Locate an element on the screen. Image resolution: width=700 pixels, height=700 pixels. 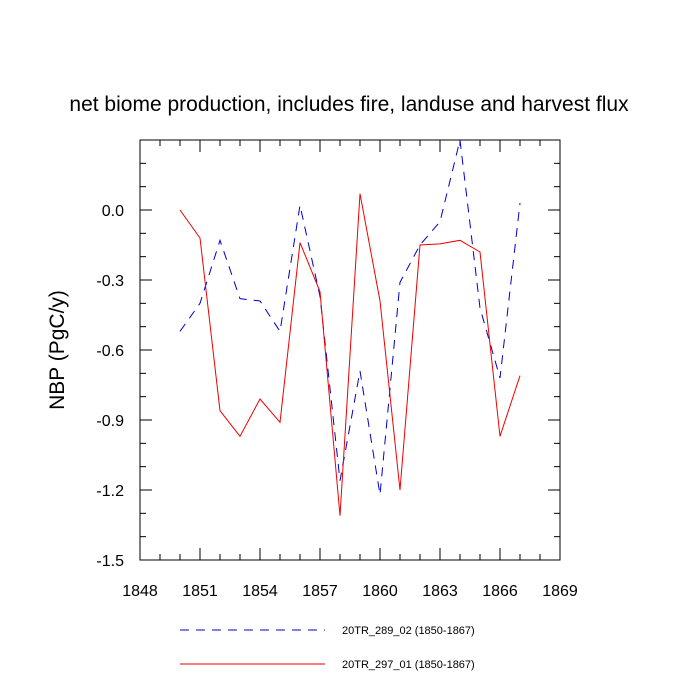
legend-label: 20TR_297_01 (1850-1867) is located at coordinates (408, 665).